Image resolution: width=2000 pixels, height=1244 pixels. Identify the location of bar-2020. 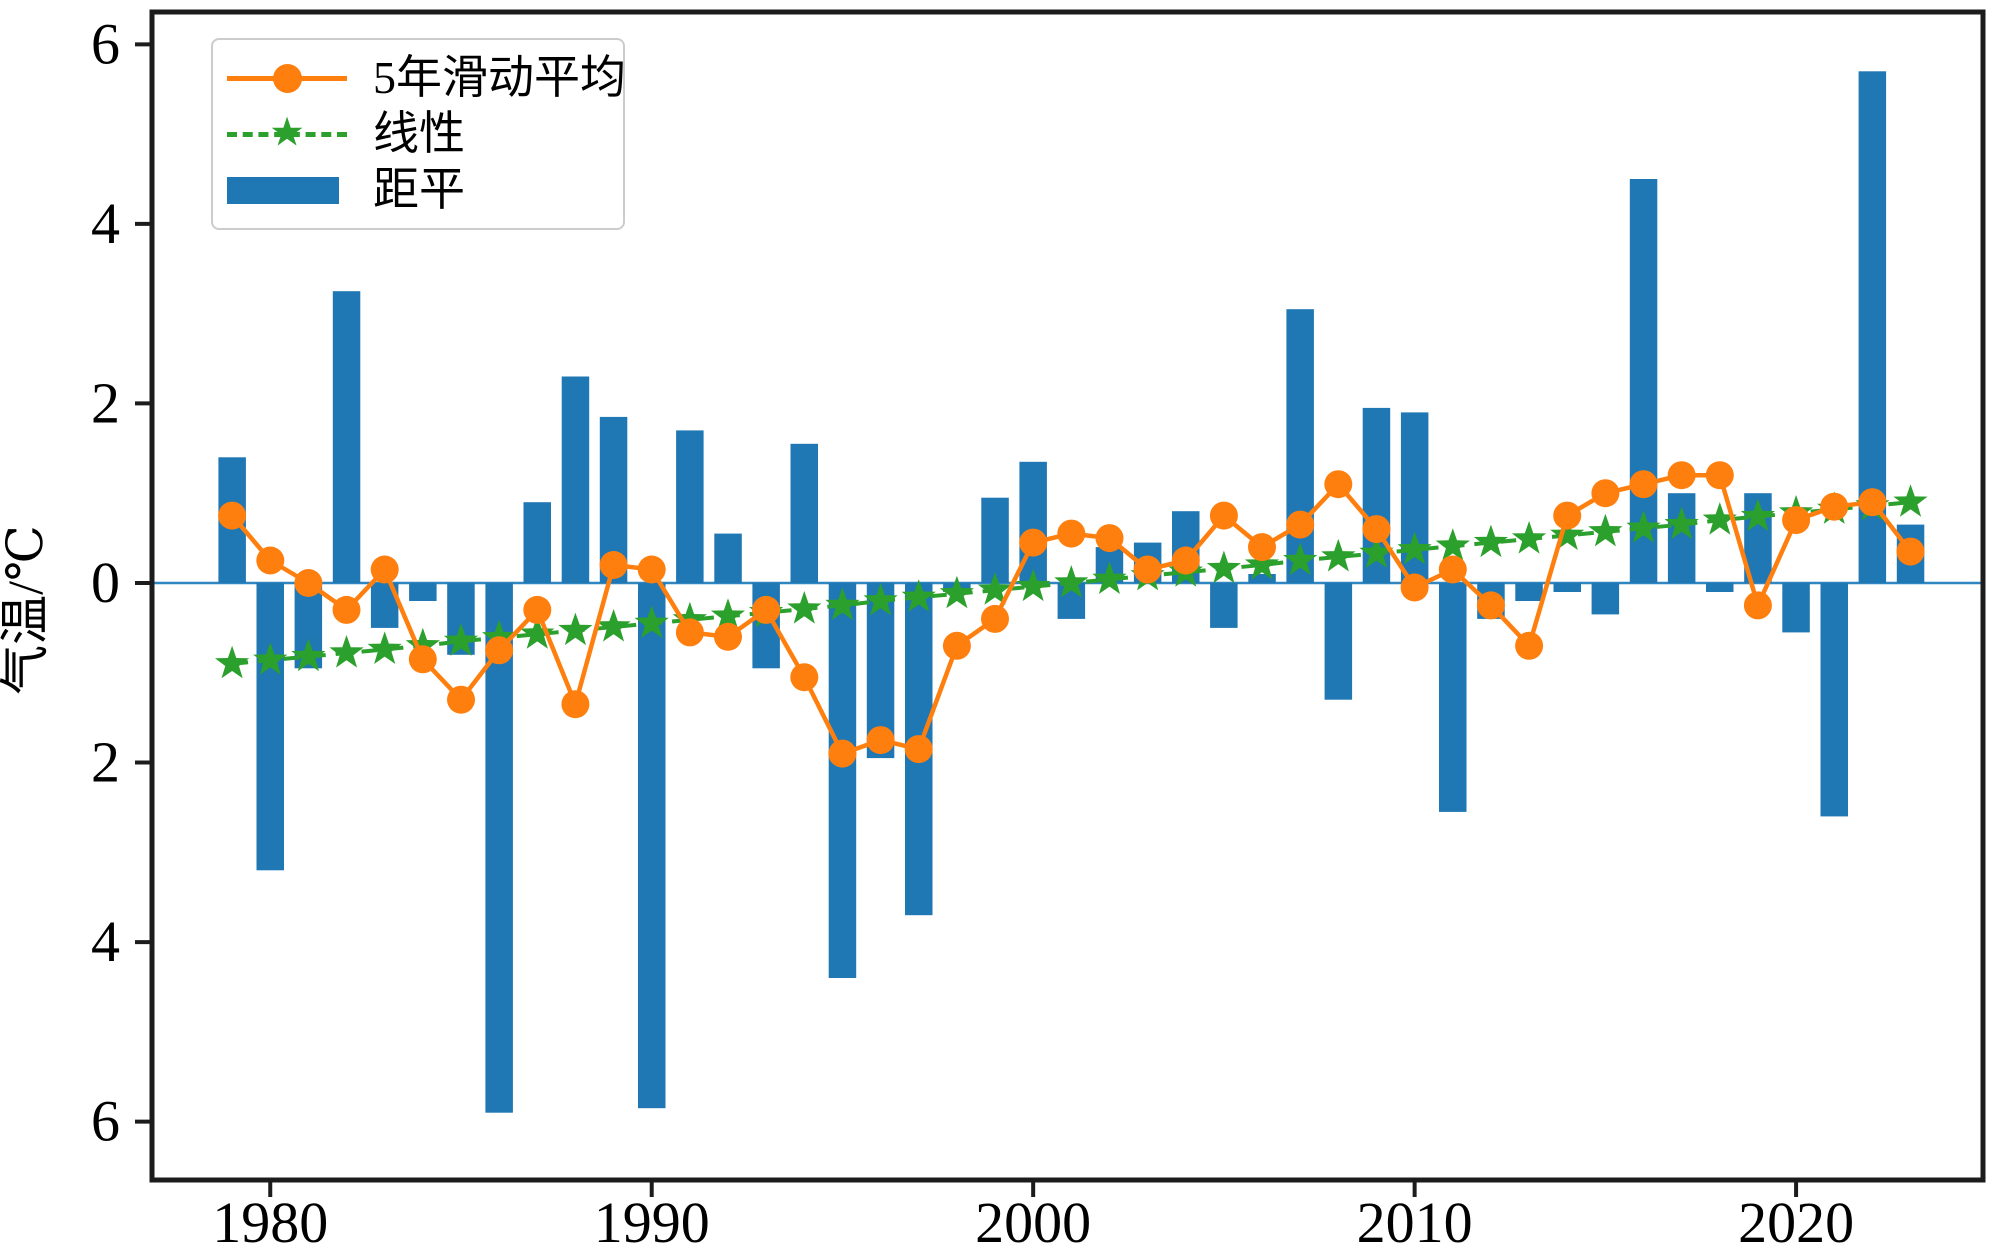
(1796, 608).